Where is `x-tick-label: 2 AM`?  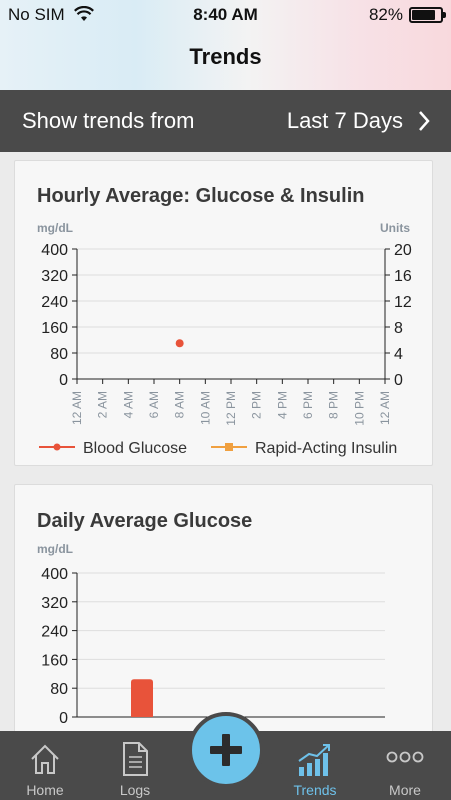
x-tick-label: 2 AM is located at coordinates (103, 404).